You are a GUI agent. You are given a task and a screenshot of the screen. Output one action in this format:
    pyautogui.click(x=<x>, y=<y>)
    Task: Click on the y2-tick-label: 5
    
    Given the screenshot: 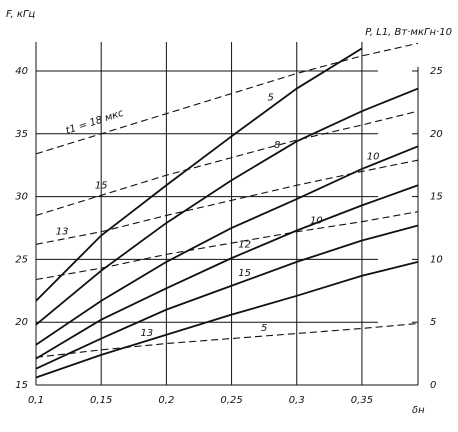 What is the action you would take?
    pyautogui.click(x=433, y=322)
    